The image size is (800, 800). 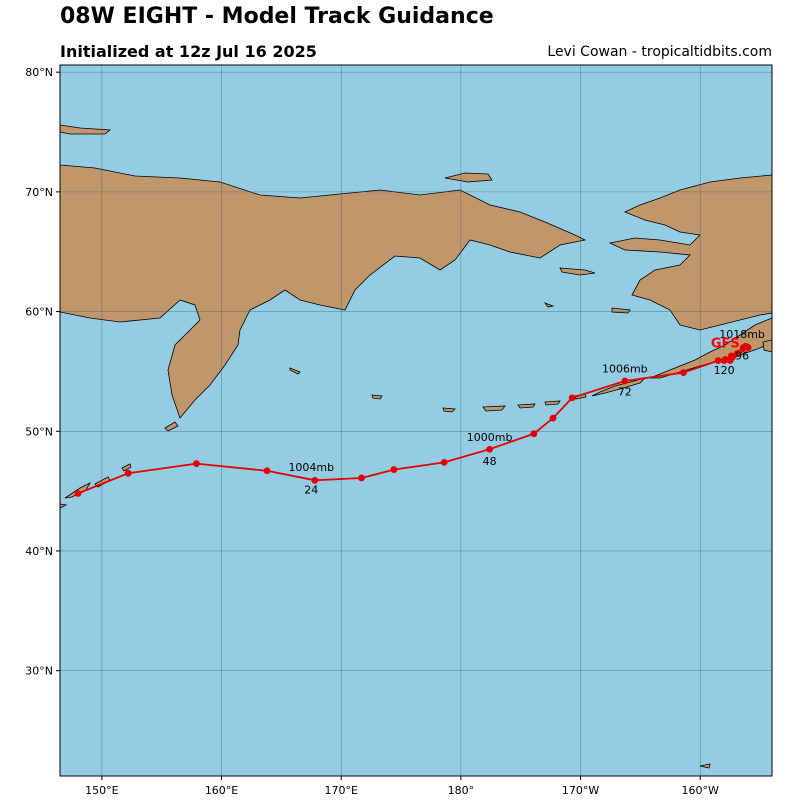 What do you see at coordinates (39, 671) in the screenshot?
I see `lat-tick-label: 30°N` at bounding box center [39, 671].